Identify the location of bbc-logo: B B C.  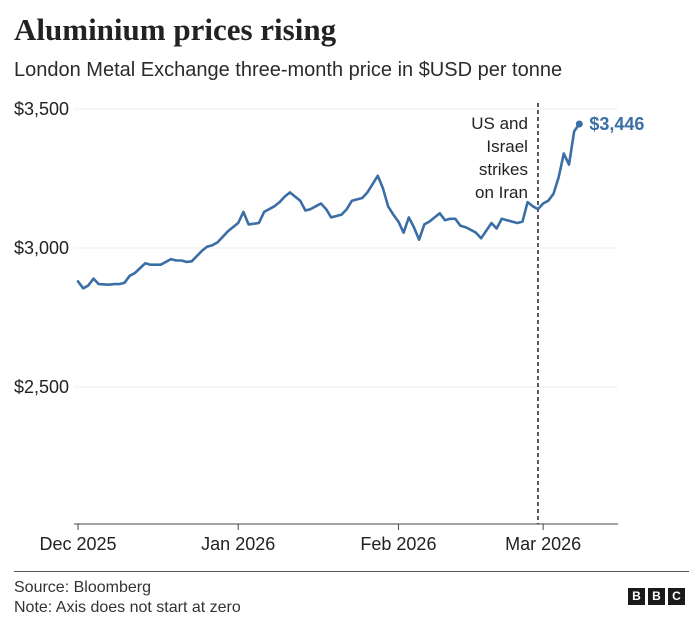
(656, 596).